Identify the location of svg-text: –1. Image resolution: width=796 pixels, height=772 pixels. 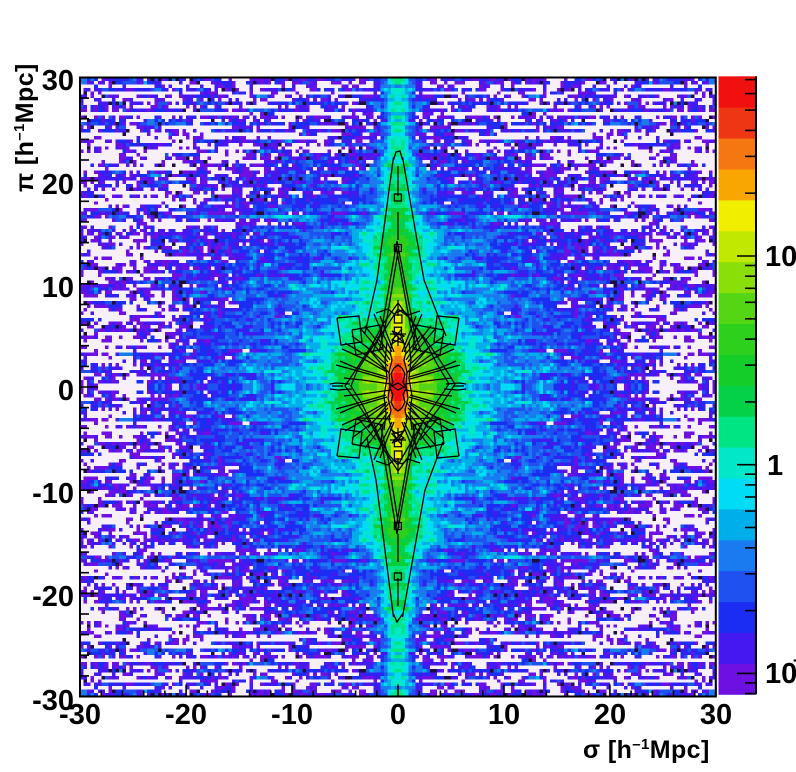
(794, 660).